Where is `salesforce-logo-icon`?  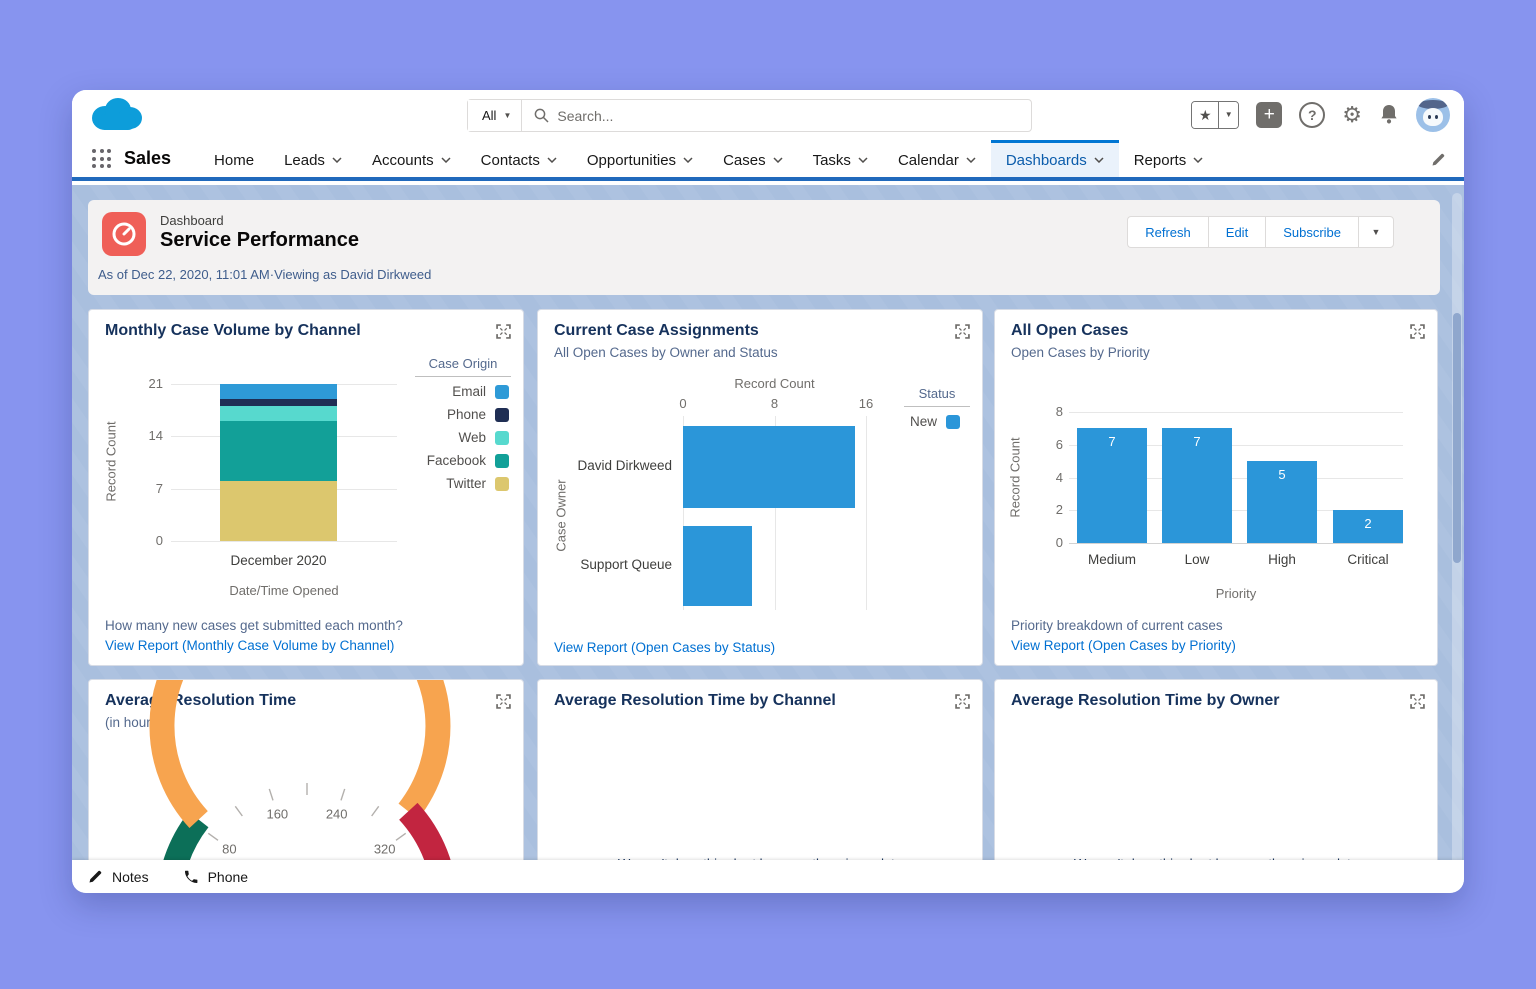
salesforce-logo-icon is located at coordinates (116, 115).